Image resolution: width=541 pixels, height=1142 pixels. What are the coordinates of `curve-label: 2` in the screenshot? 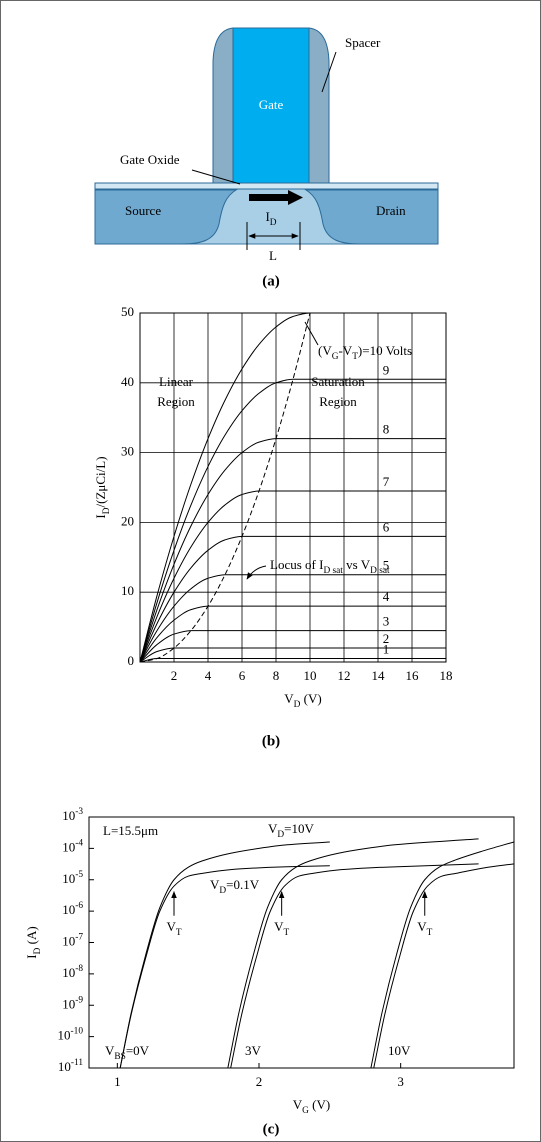 It's located at (386, 638).